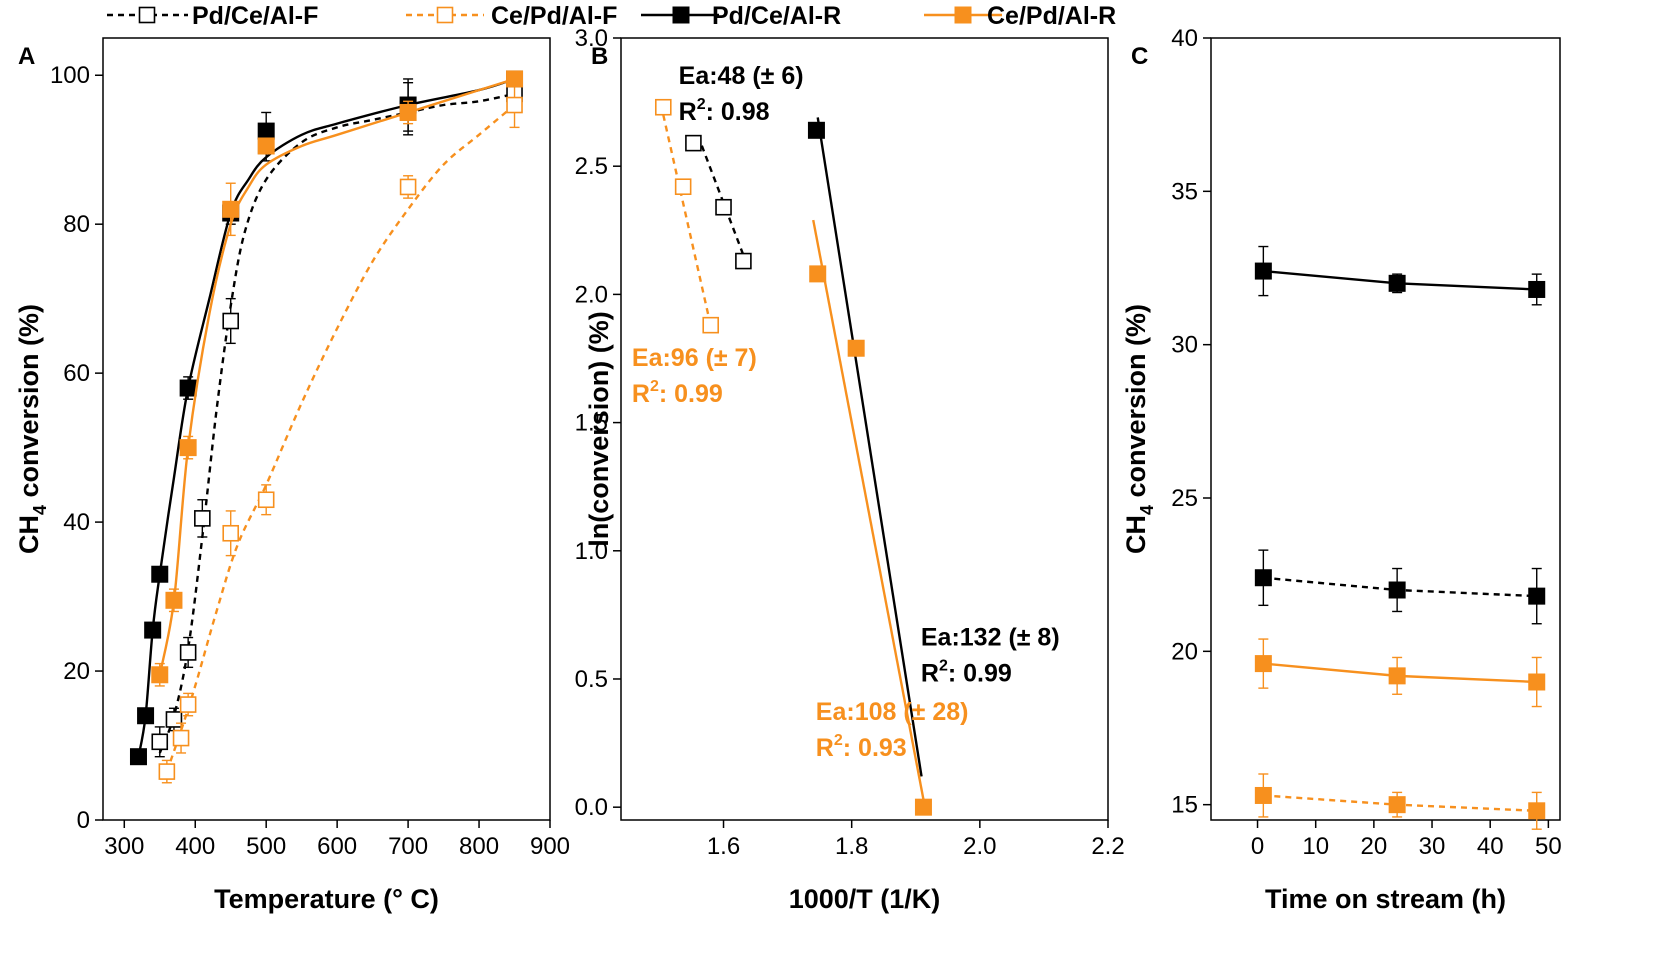  Describe the element at coordinates (599, 56) in the screenshot. I see `panel-letter-b: B` at that location.